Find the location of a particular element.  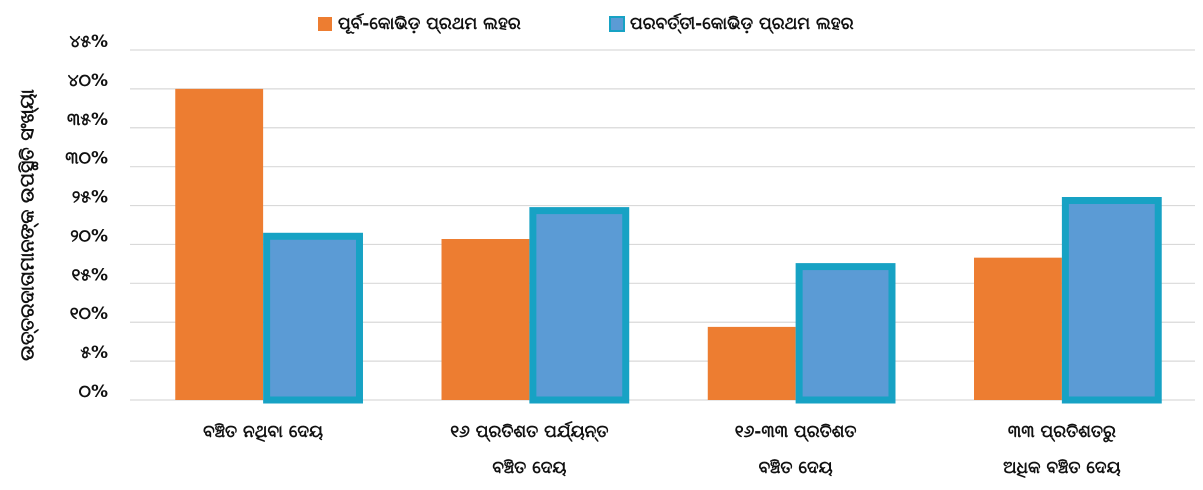

legend-label: ପୂର୍ବ-କୋଭିଡ଼ ପ୍ରଥମ ଲହର is located at coordinates (429, 23).